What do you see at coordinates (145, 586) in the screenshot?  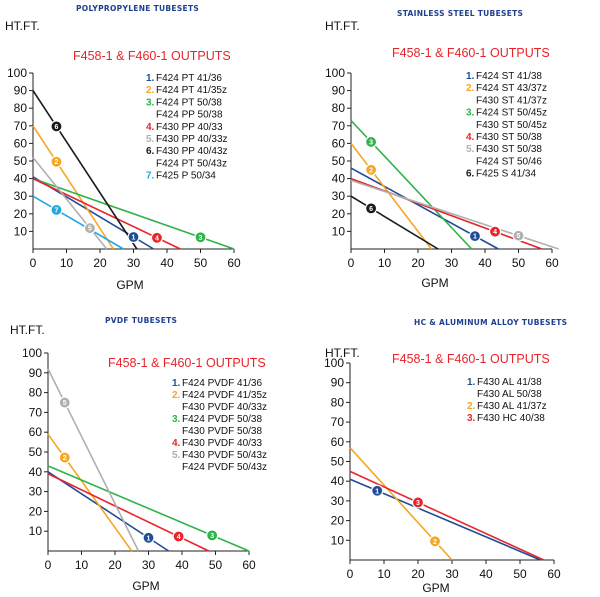 I see `x-axis-label: GPM` at bounding box center [145, 586].